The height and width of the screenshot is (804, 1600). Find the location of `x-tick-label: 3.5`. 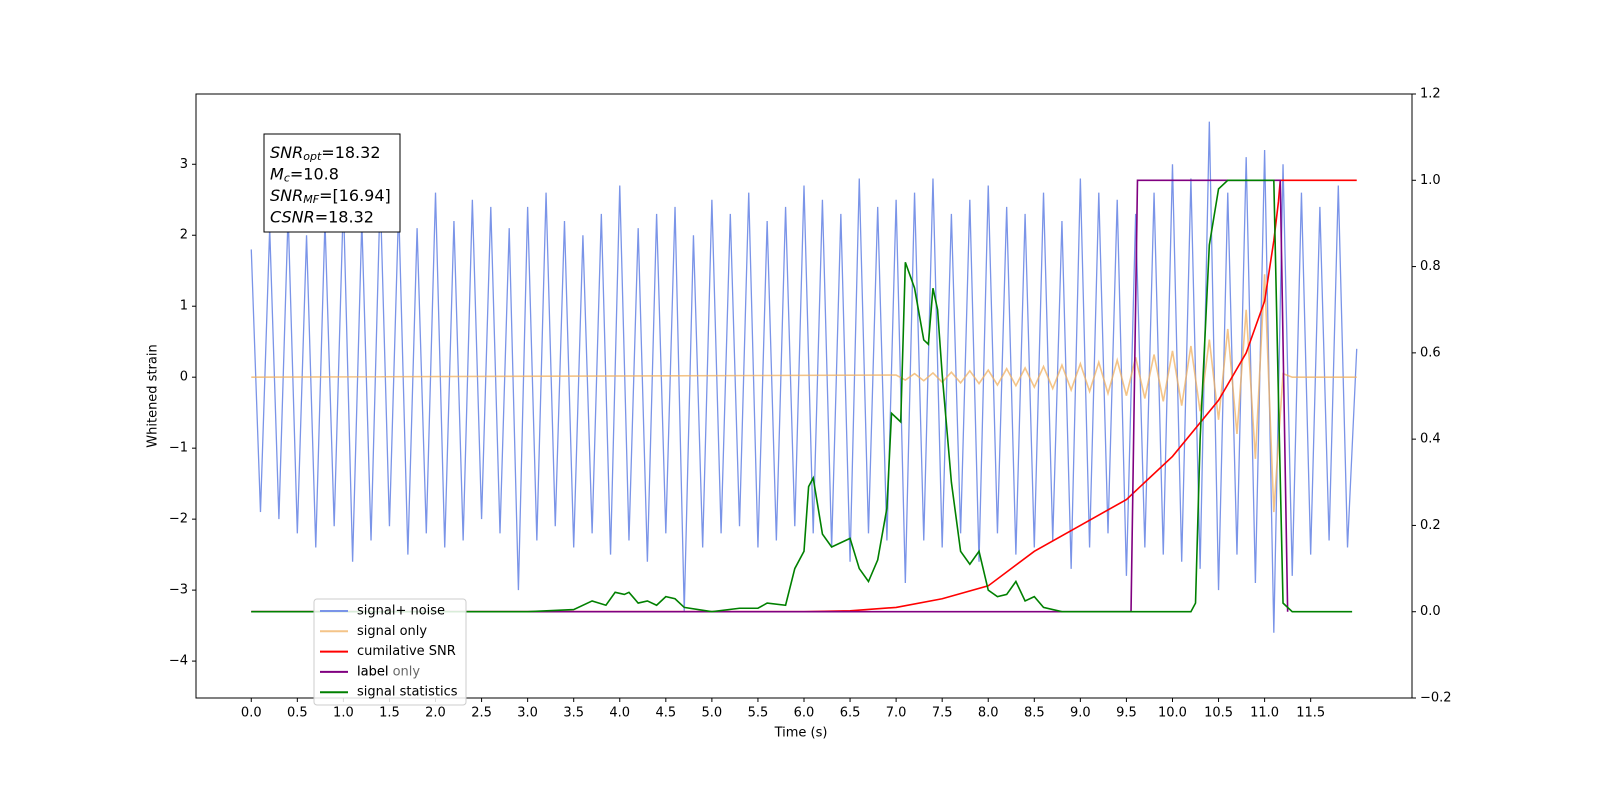

x-tick-label: 3.5 is located at coordinates (573, 713).